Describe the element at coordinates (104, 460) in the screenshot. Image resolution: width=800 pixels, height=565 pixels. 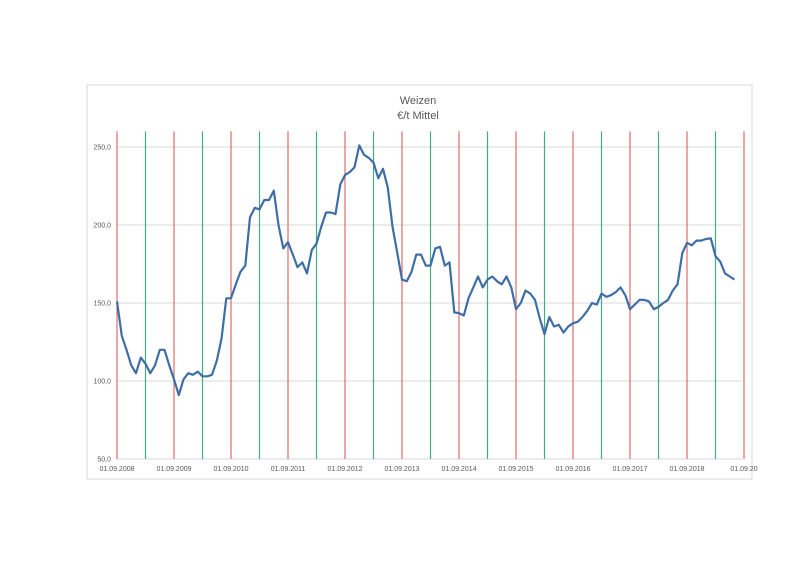
I see `y-tick-label: 50,0` at that location.